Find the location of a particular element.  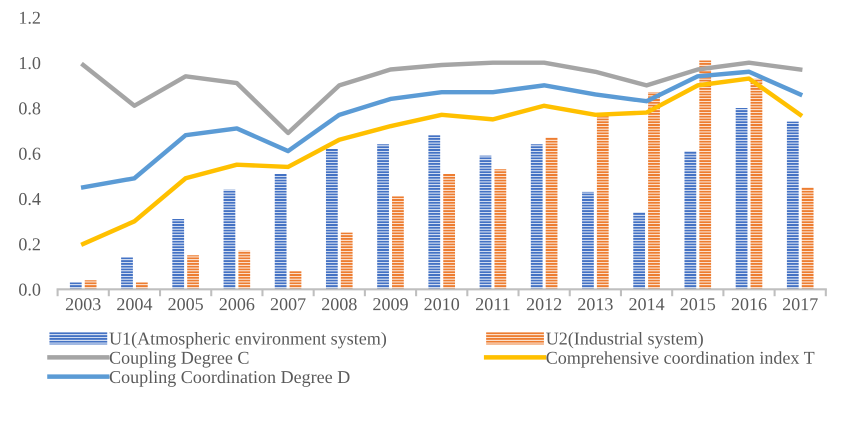

x-tick-label: 2017 is located at coordinates (800, 304).